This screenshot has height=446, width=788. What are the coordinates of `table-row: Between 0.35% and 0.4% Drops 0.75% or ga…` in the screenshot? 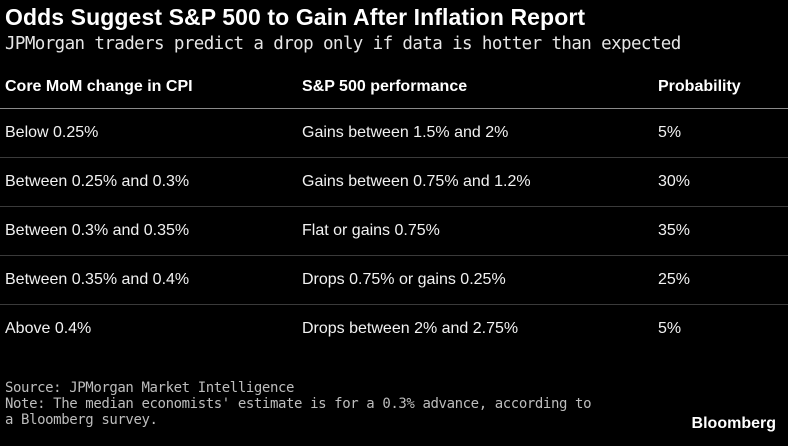 It's located at (394, 280).